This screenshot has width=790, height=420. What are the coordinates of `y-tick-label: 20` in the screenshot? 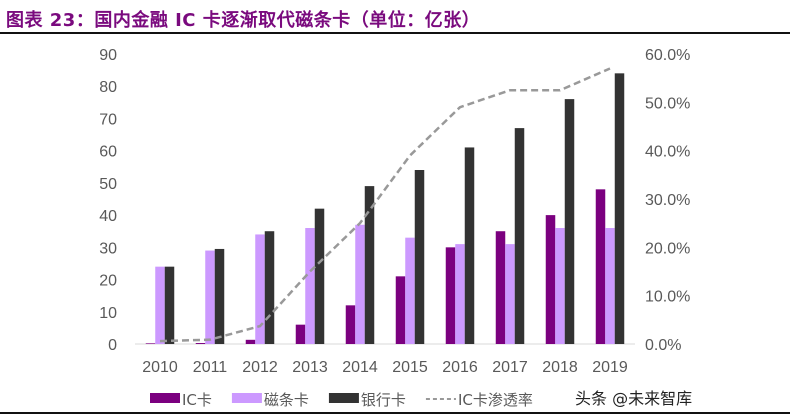 It's located at (108, 281).